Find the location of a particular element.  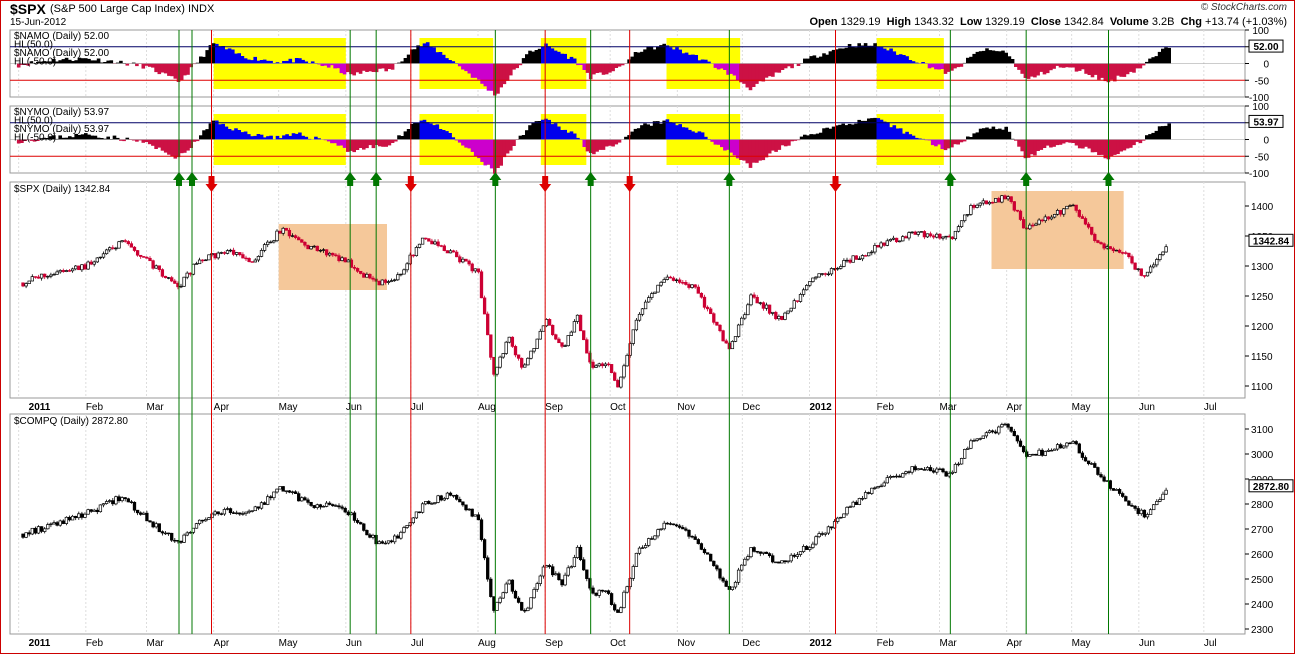

last-value-label: 2872.80 is located at coordinates (1271, 487).